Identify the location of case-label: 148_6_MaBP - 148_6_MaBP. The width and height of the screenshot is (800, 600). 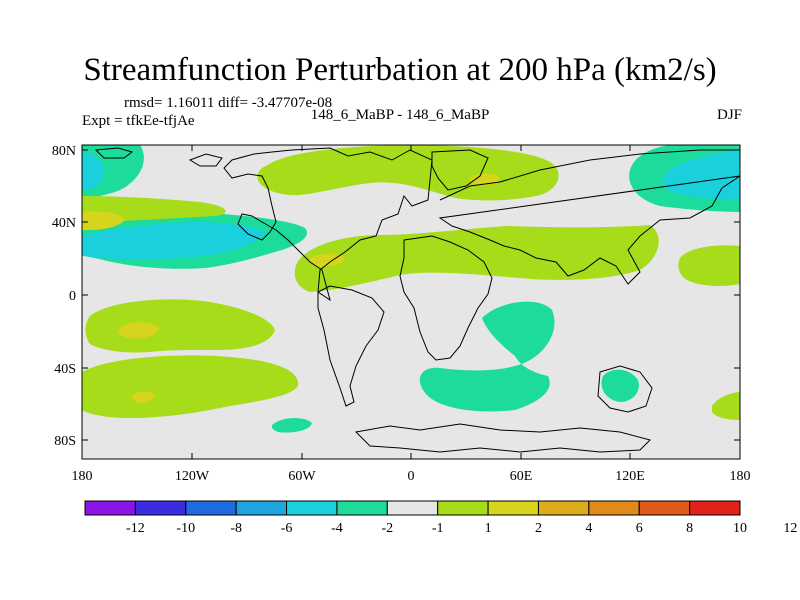
(400, 115).